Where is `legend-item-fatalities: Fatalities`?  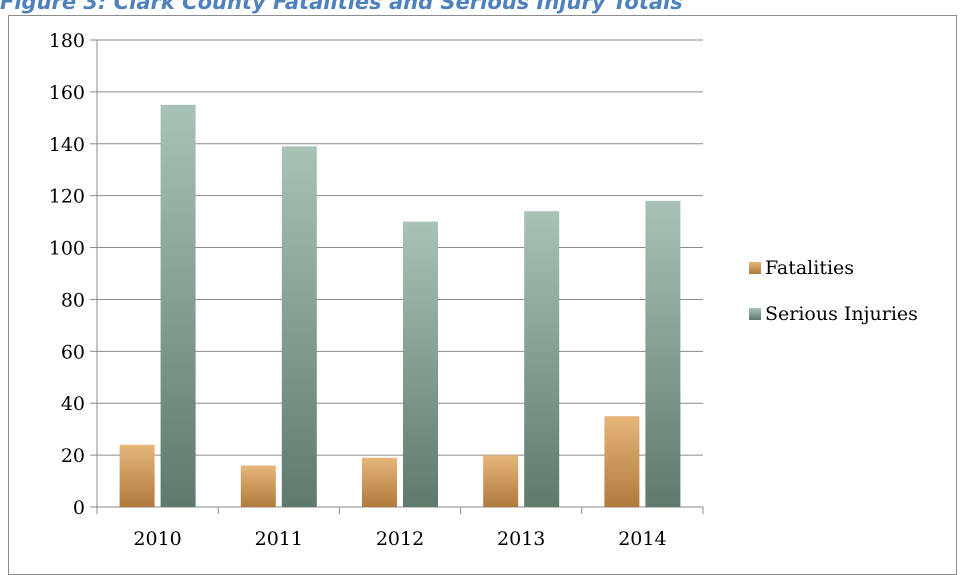 legend-item-fatalities: Fatalities is located at coordinates (801, 268).